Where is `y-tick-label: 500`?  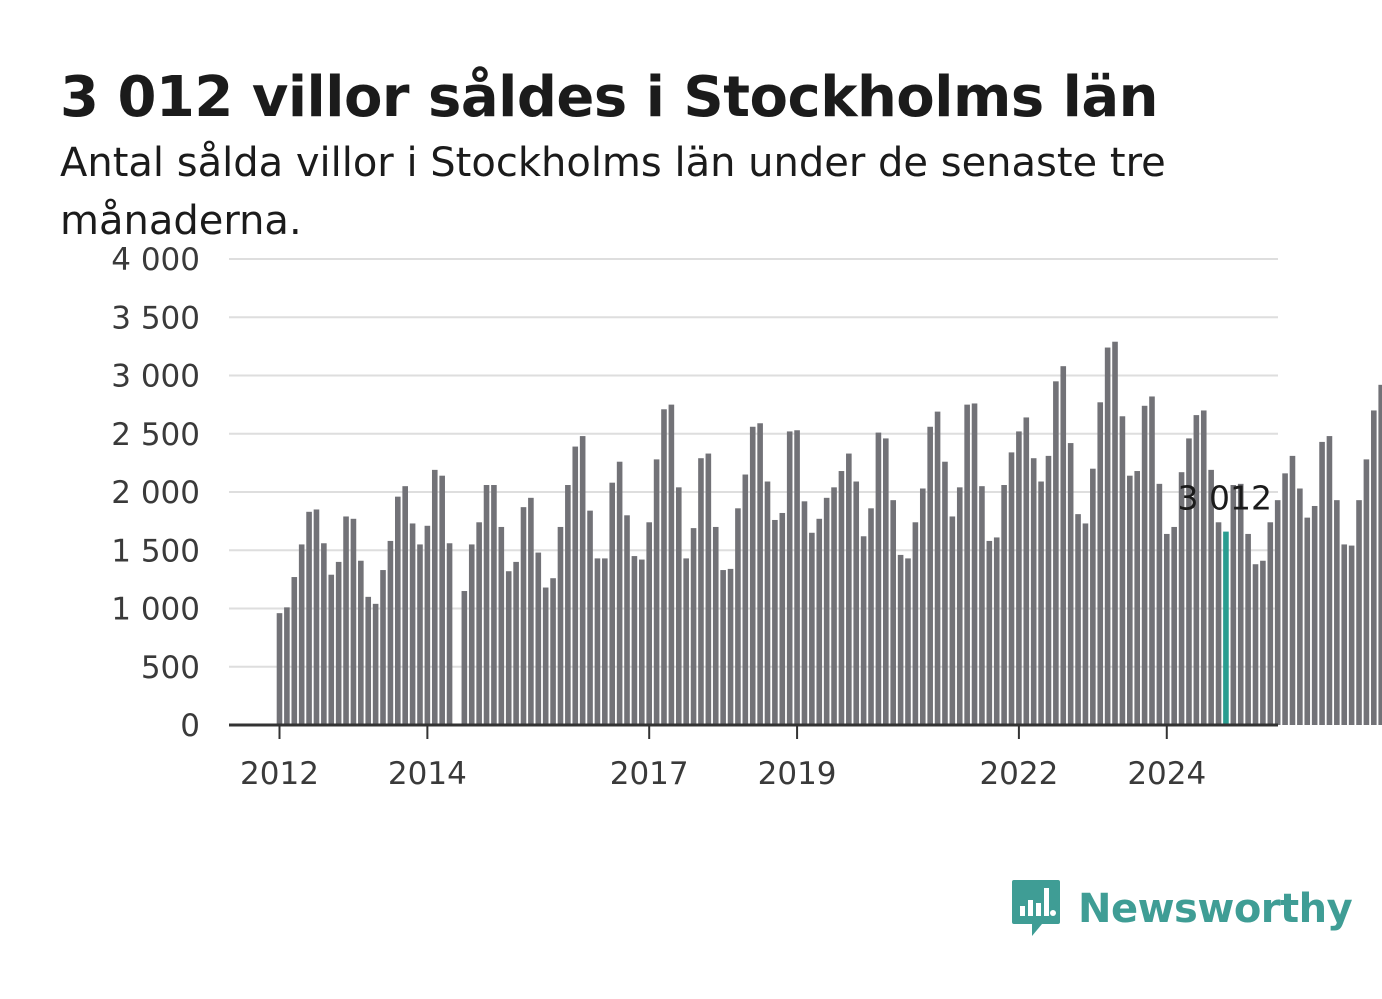 y-tick-label: 500 is located at coordinates (170, 668).